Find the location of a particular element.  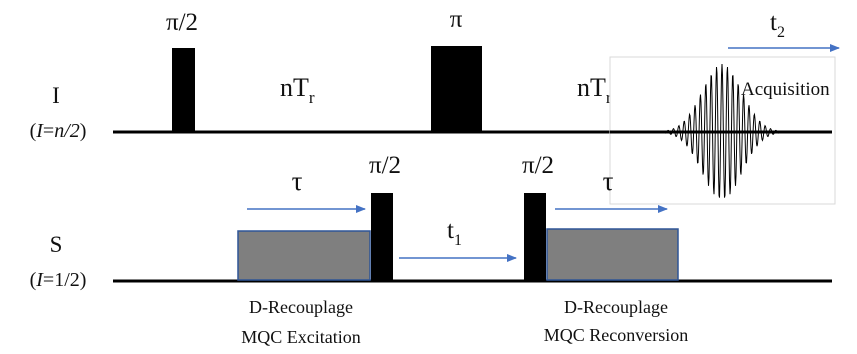

i-pi-half-pulse is located at coordinates (183, 89).